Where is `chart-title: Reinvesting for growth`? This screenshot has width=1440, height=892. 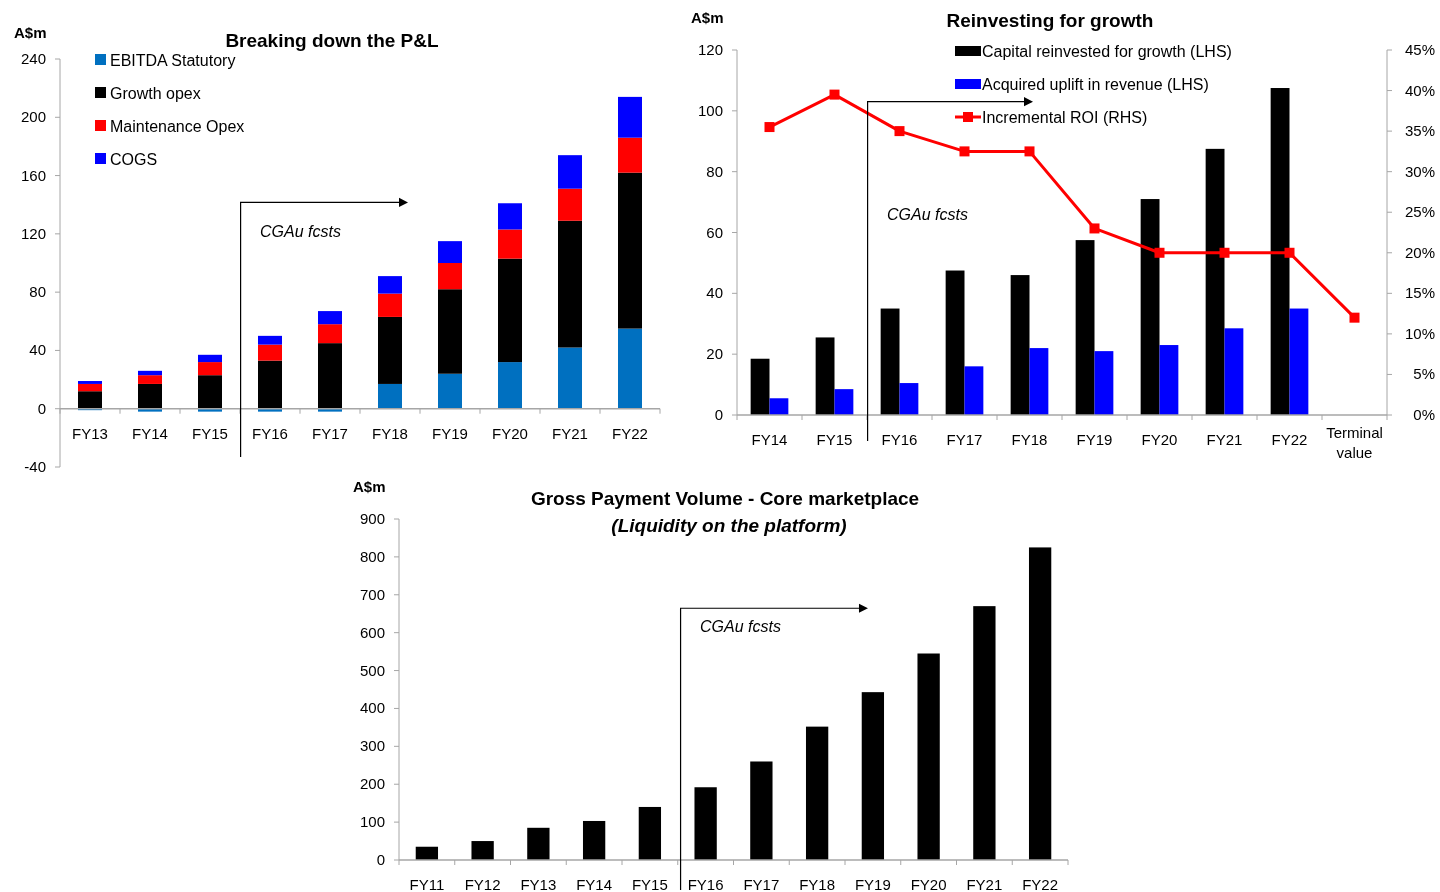
chart-title: Reinvesting for growth is located at coordinates (1050, 20).